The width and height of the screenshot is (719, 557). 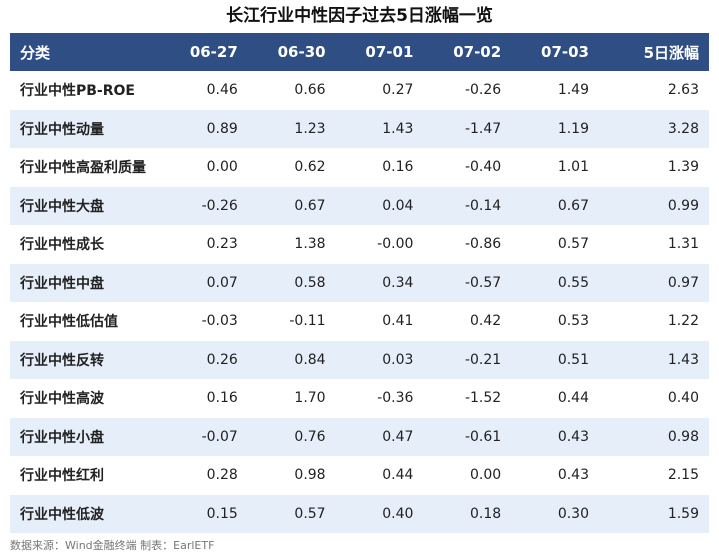 I want to click on row-category: 行业中性红利, so click(x=62, y=476).